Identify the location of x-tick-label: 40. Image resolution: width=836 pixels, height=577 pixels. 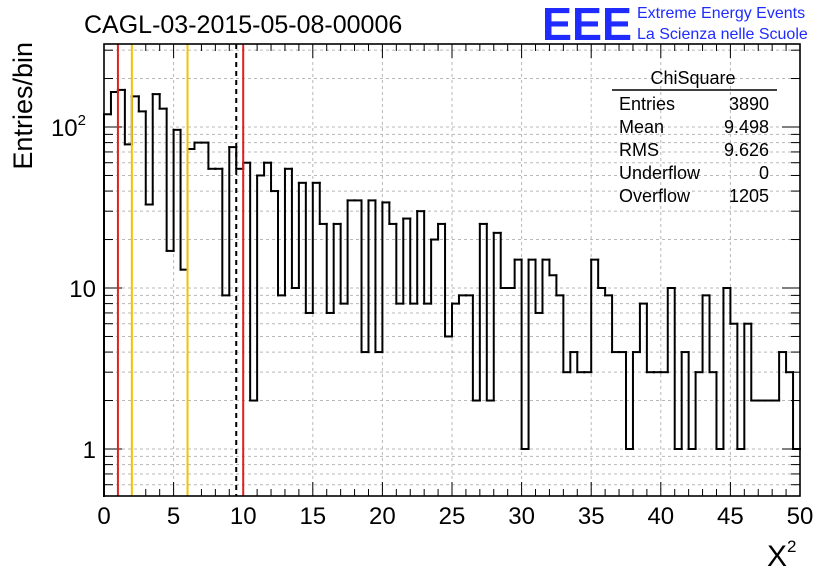
(660, 516).